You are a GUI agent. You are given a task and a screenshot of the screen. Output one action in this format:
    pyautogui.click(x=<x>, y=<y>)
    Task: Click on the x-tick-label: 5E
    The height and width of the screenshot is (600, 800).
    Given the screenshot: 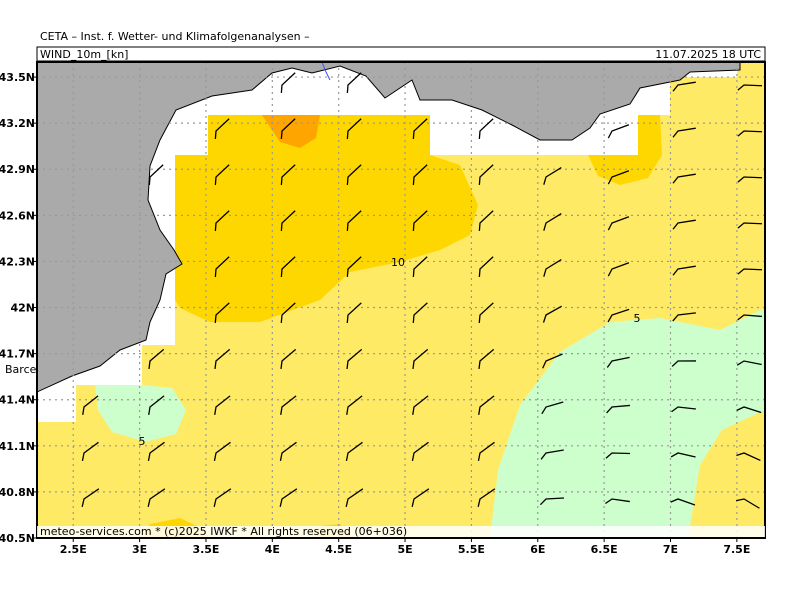 What is the action you would take?
    pyautogui.click(x=404, y=549)
    